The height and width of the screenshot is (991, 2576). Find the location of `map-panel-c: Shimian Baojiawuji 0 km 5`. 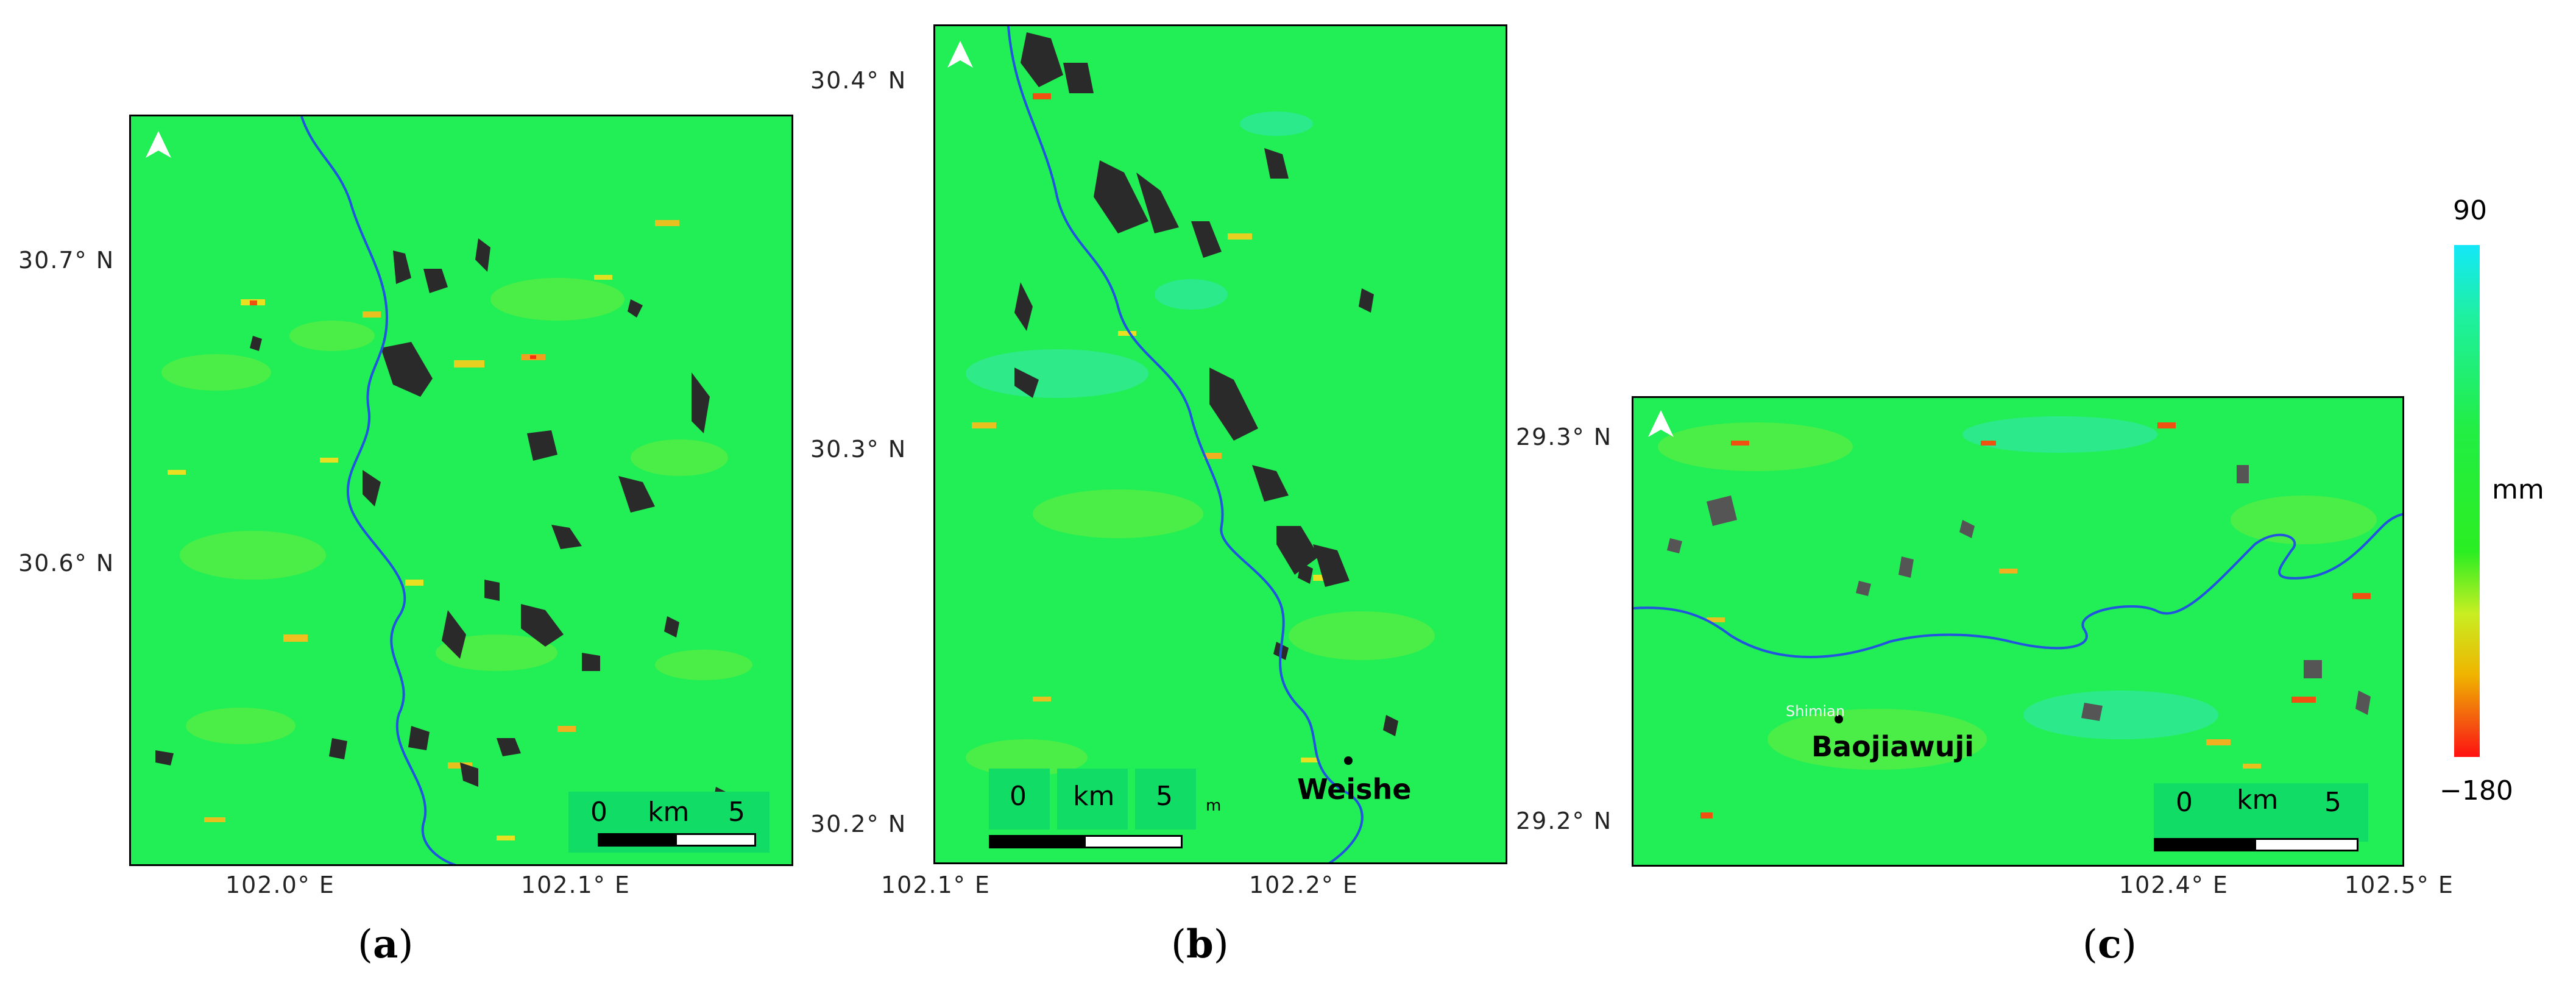

map-panel-c: Shimian Baojiawuji 0 km 5 is located at coordinates (2018, 631).